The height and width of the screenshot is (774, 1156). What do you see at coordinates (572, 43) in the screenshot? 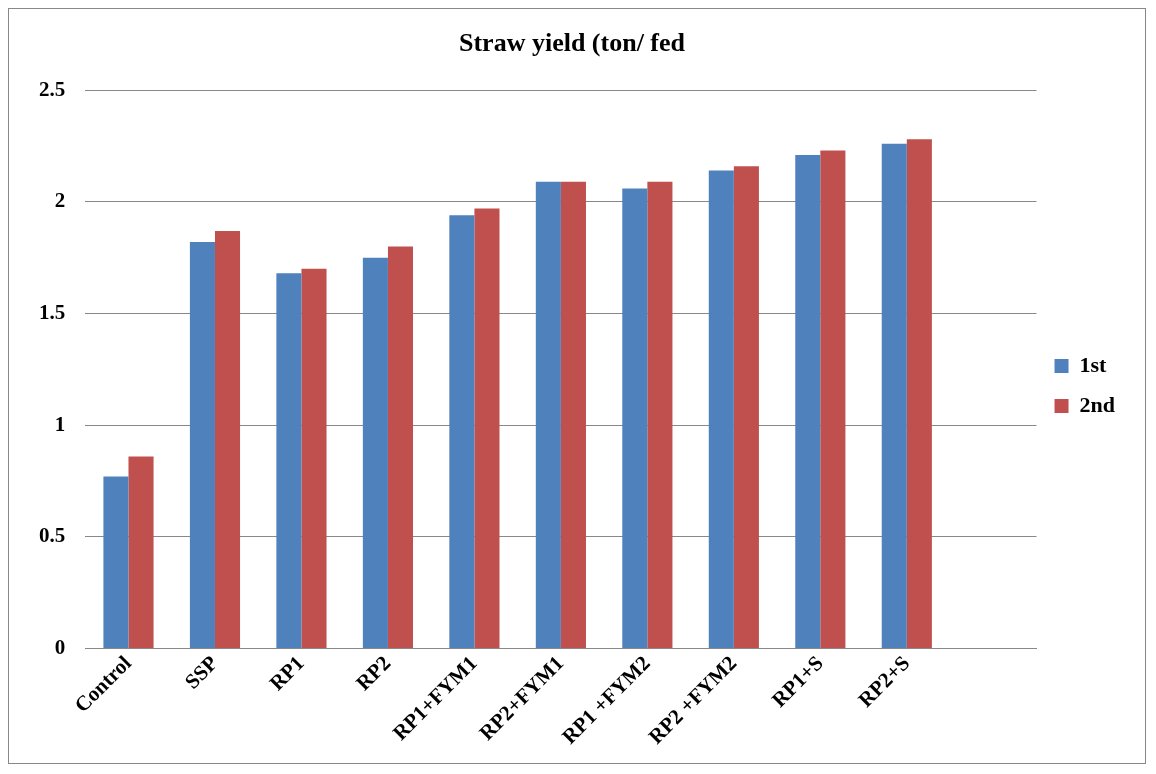
I see `chart-title: Straw yield (ton/ fed` at bounding box center [572, 43].